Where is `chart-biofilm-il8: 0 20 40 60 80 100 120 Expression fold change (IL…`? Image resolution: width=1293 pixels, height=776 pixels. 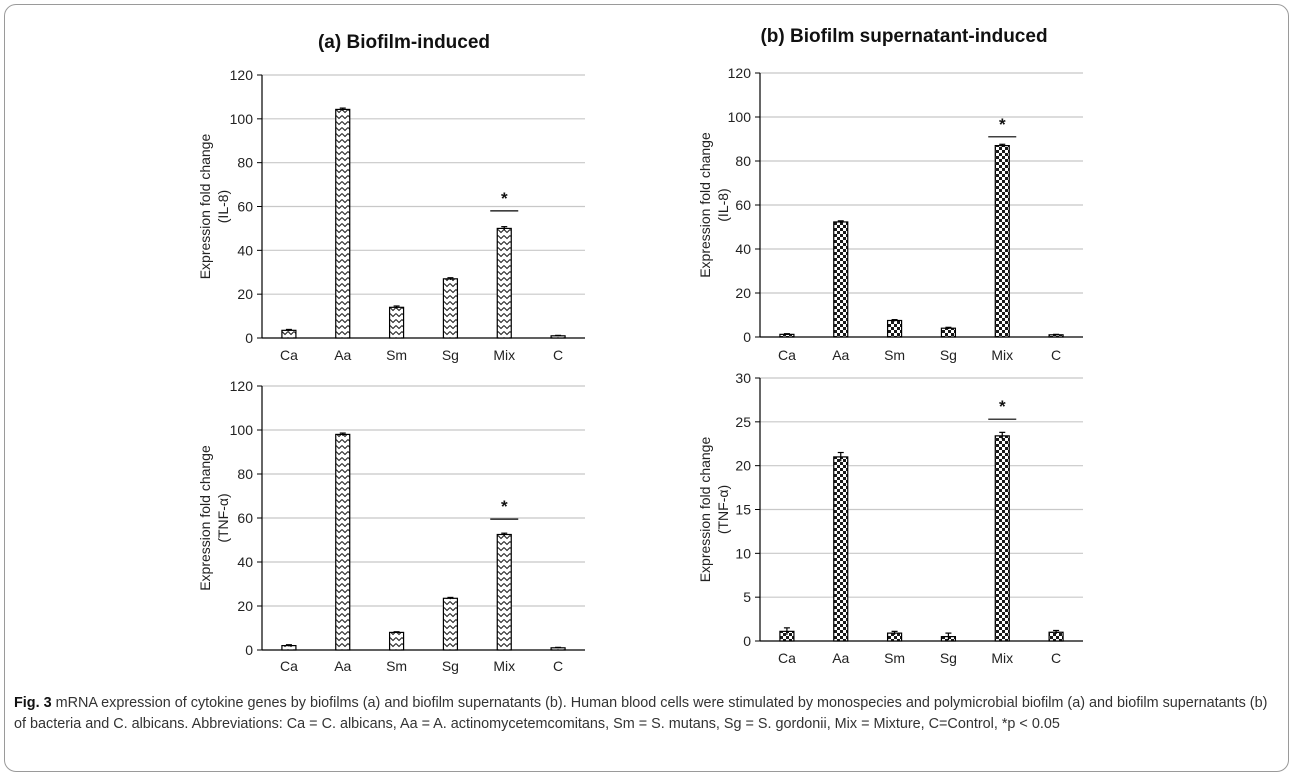
chart-biofilm-il8: 0 20 40 60 80 100 120 Expression fold change (IL… is located at coordinates (391, 215).